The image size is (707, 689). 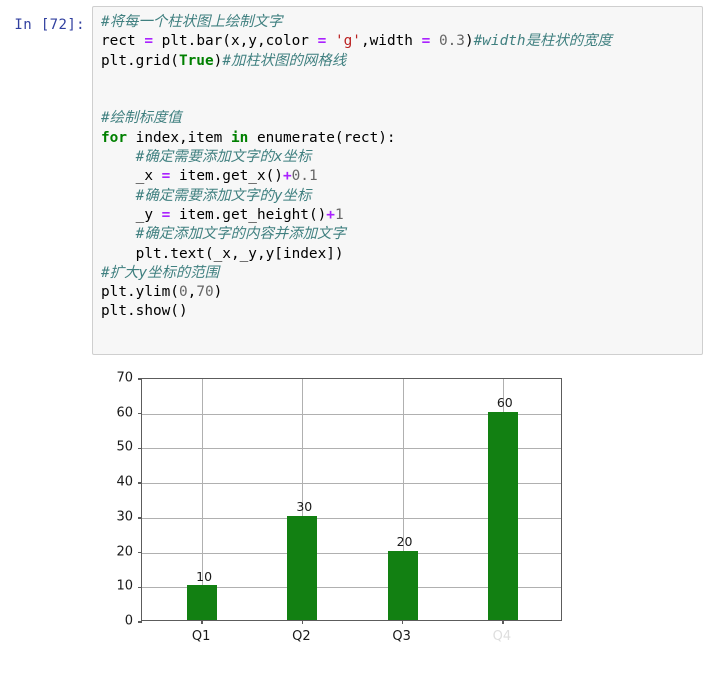 What do you see at coordinates (131, 176) in the screenshot?
I see `code-assign-x: _x` at bounding box center [131, 176].